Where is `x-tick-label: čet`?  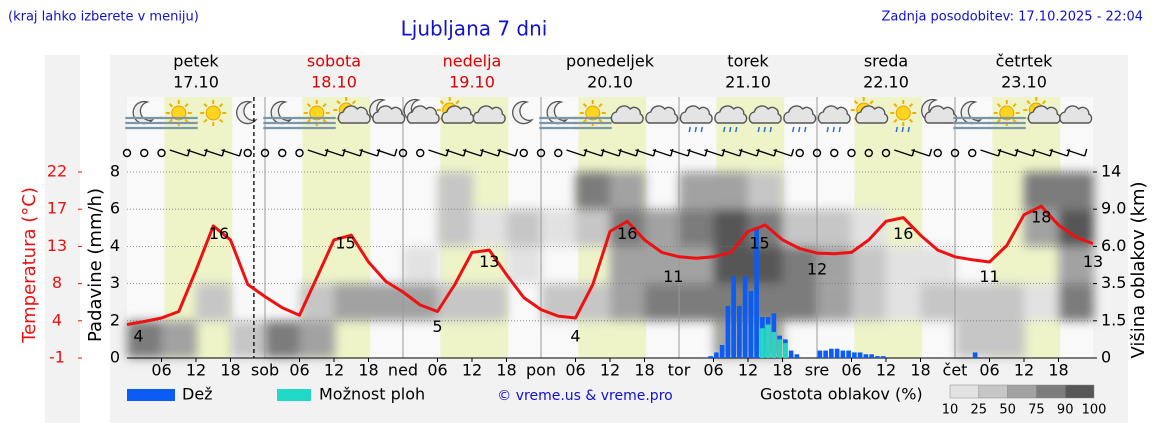
x-tick-label: čet is located at coordinates (955, 370).